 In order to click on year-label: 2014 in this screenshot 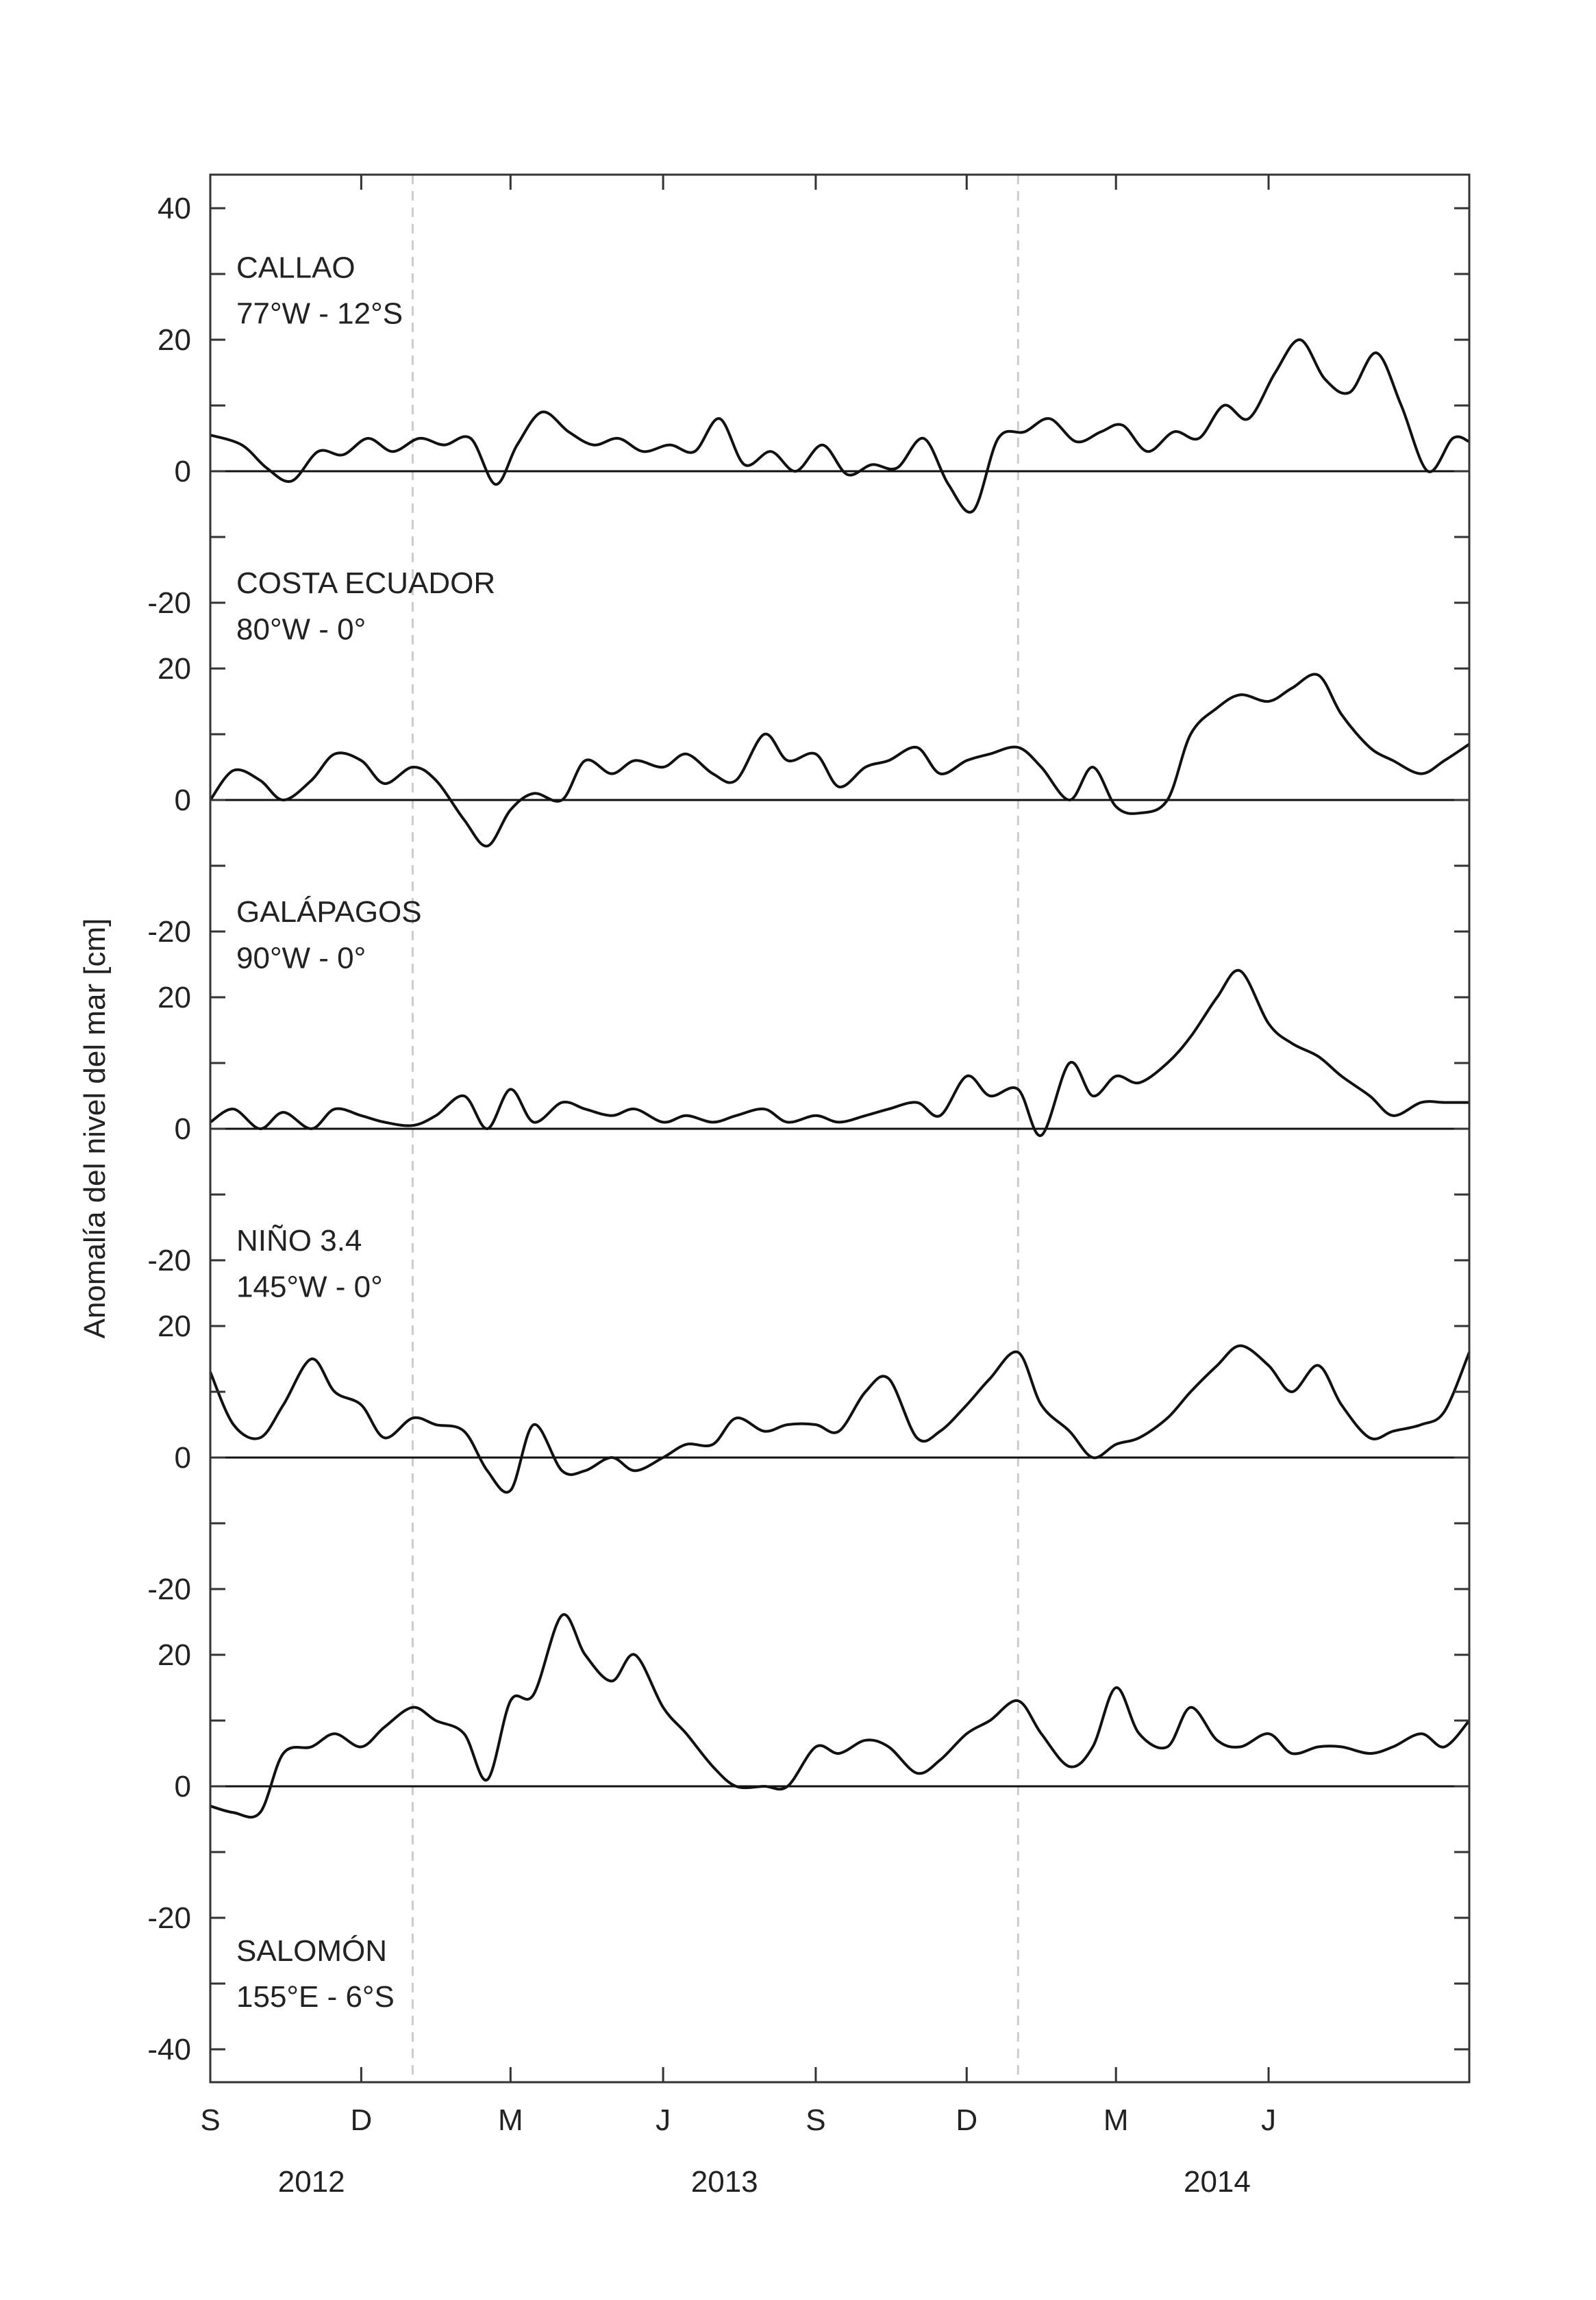, I will do `click(1217, 2182)`.